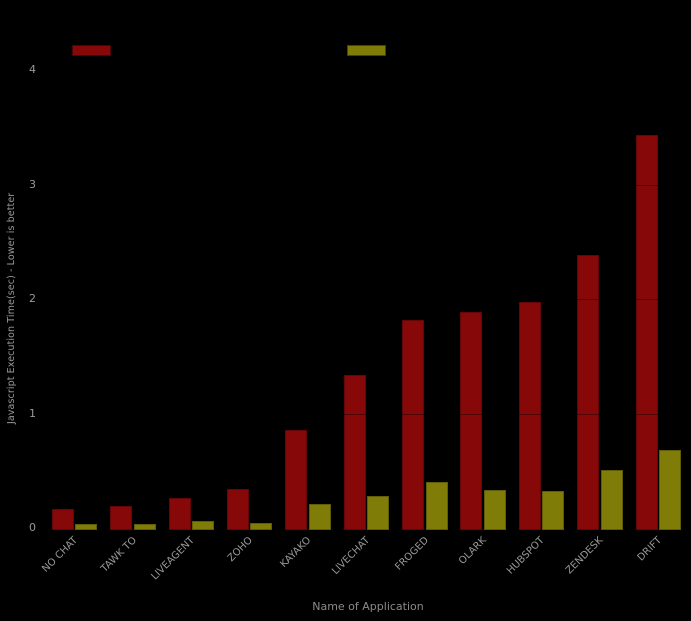 This screenshot has height=621, width=691. What do you see at coordinates (32, 298) in the screenshot?
I see `y-tick-label: 2` at bounding box center [32, 298].